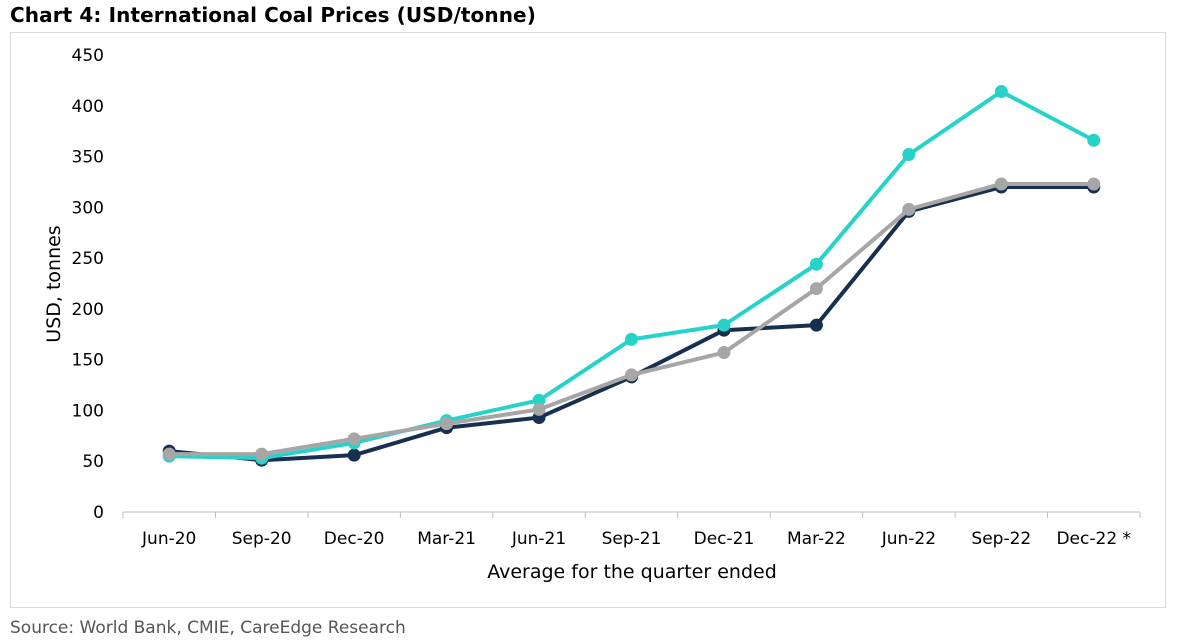 The image size is (1200, 643). Describe the element at coordinates (168, 539) in the screenshot. I see `x-tick-label: Jun-20` at that location.